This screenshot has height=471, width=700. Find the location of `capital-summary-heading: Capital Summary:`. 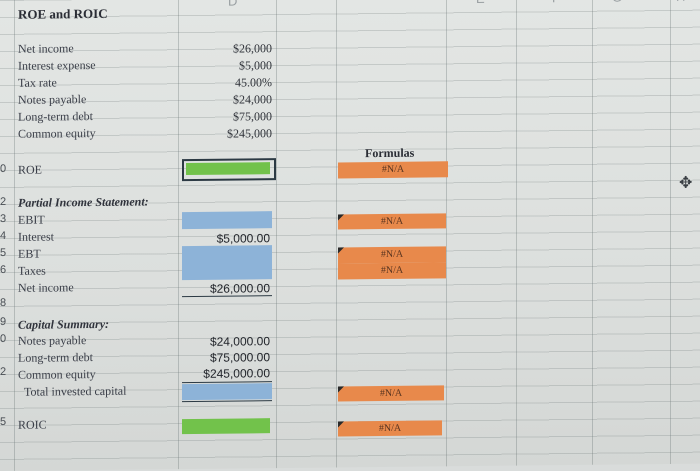

capital-summary-heading: Capital Summary: is located at coordinates (64, 324).